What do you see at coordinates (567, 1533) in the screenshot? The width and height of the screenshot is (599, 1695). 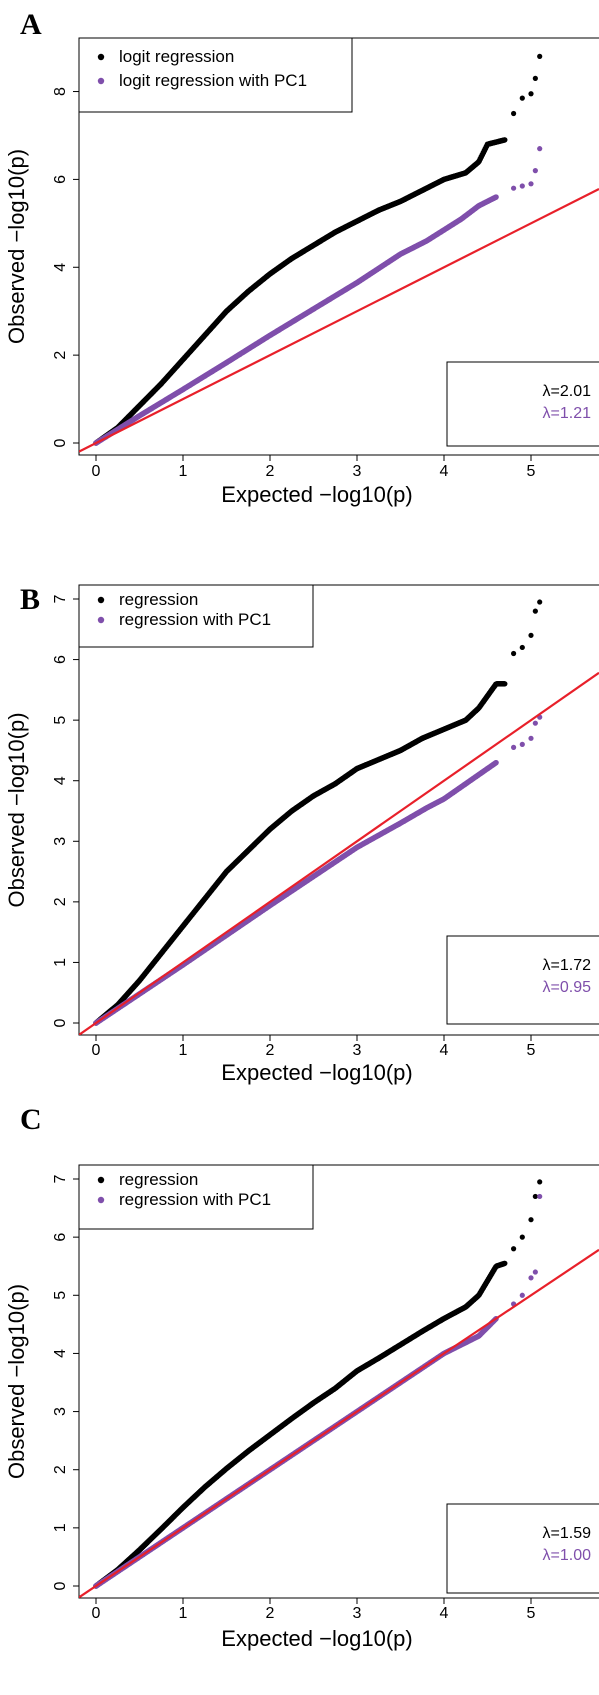 I see `lambda-primary: λ=1.59` at bounding box center [567, 1533].